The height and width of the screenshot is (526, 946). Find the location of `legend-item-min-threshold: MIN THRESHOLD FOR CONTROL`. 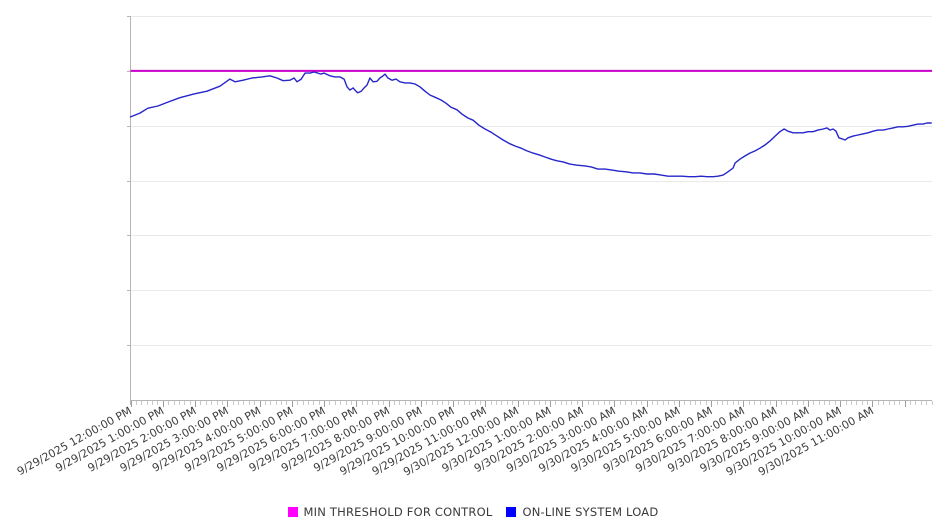

legend-item-min-threshold: MIN THRESHOLD FOR CONTROL is located at coordinates (390, 512).